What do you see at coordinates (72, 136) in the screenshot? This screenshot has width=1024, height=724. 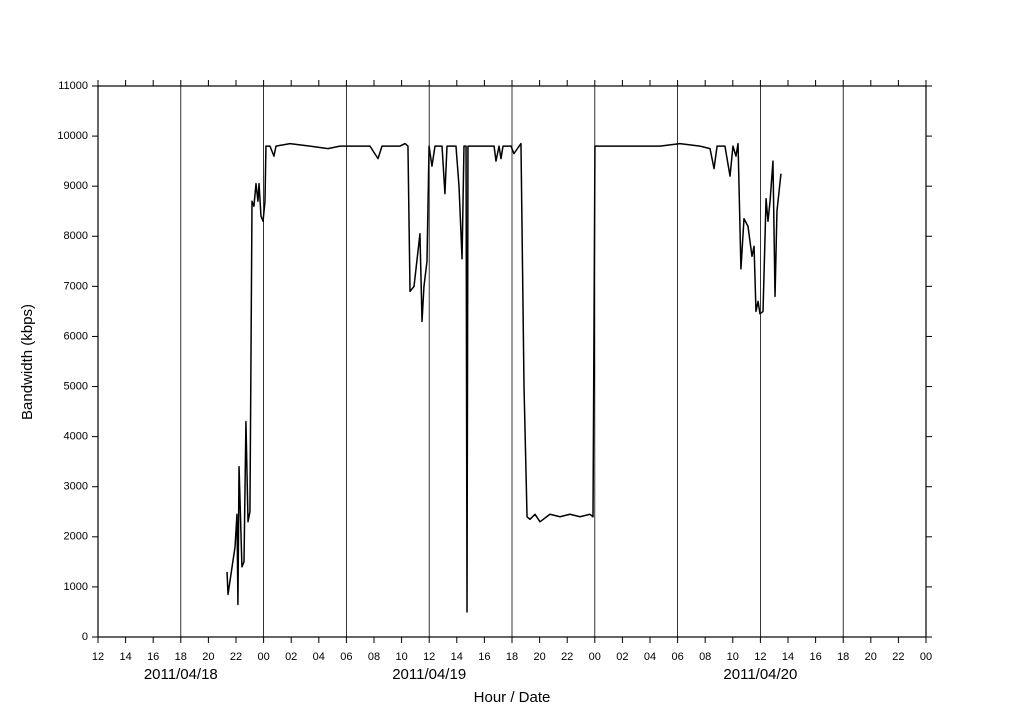 I see `y-tick-label: 10000` at bounding box center [72, 136].